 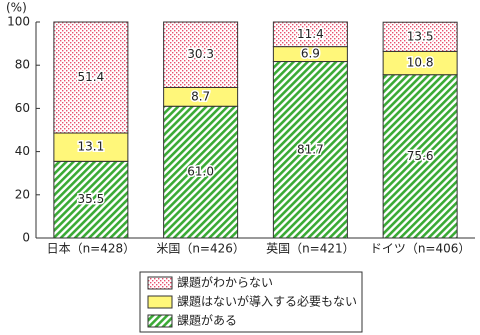 I want to click on value-label: 13.1, so click(x=91, y=147).